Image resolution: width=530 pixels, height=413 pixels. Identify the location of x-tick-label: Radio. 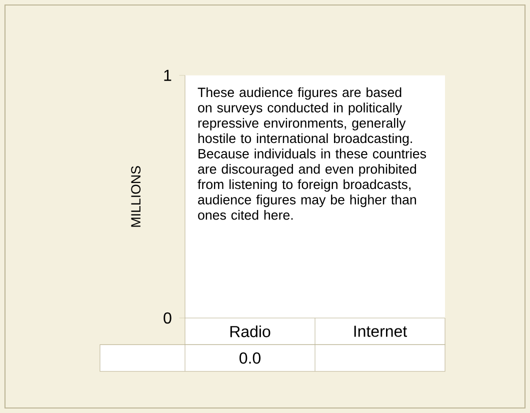
(250, 331).